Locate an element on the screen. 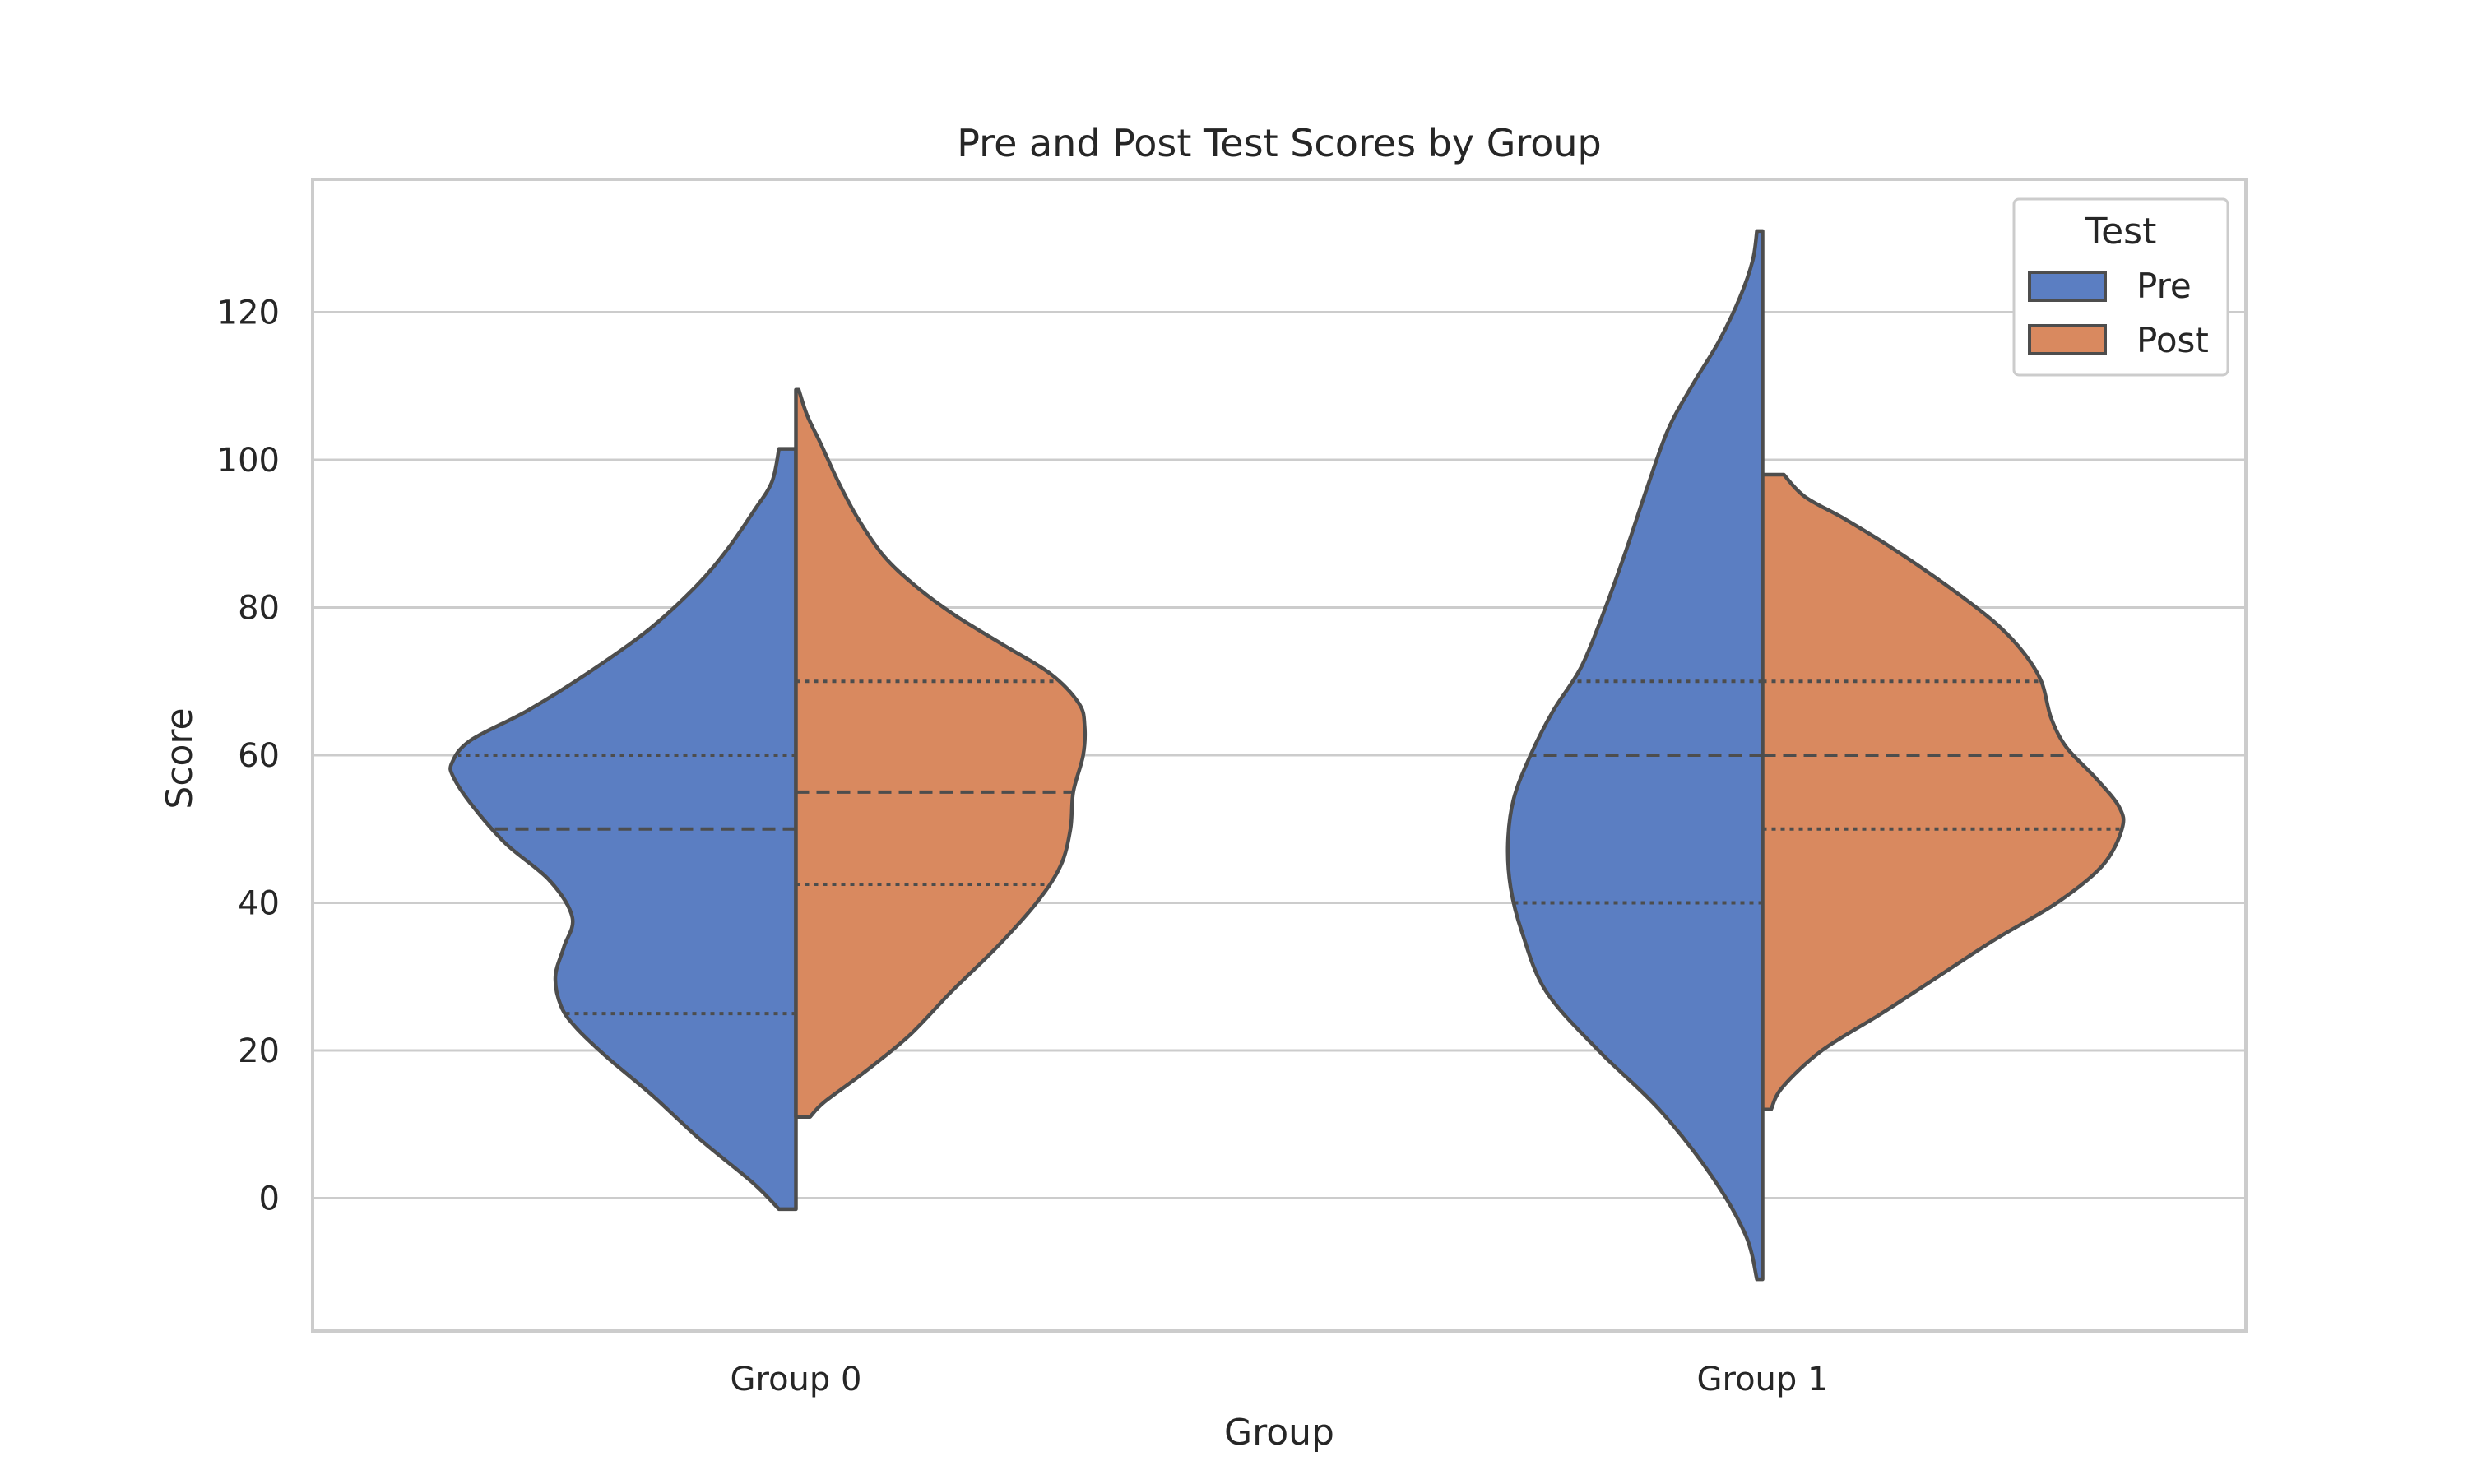 The height and width of the screenshot is (1484, 2468). y-tick-label-120: 120 is located at coordinates (248, 313).